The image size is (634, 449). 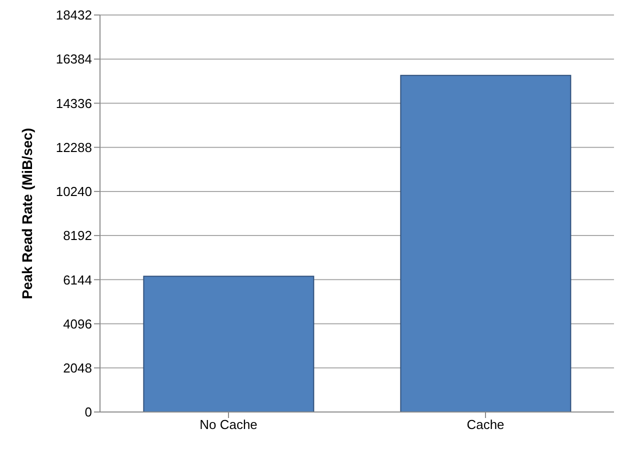 What do you see at coordinates (88, 412) in the screenshot?
I see `y-tick-label: 0` at bounding box center [88, 412].